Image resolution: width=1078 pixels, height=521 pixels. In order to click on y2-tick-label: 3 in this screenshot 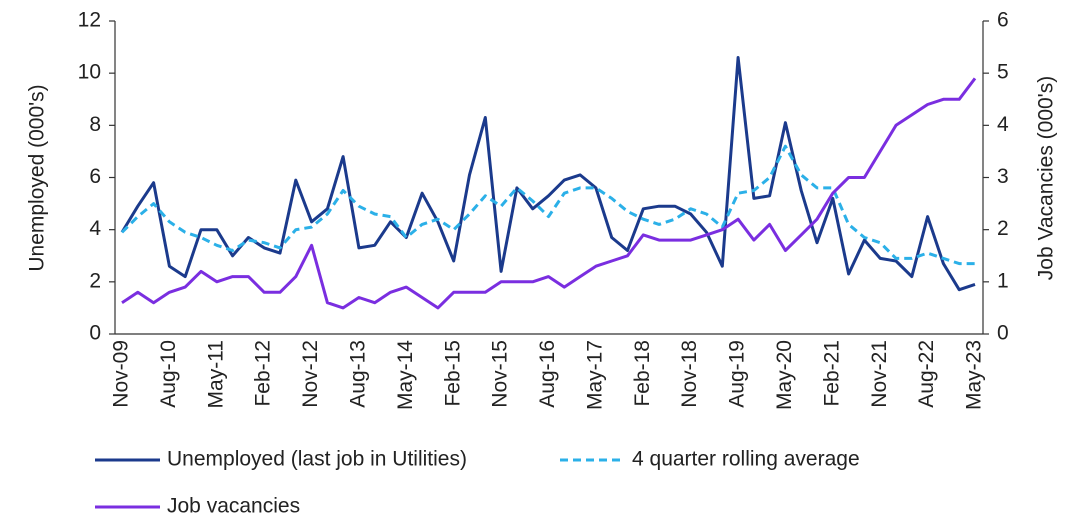, I will do `click(1003, 176)`.